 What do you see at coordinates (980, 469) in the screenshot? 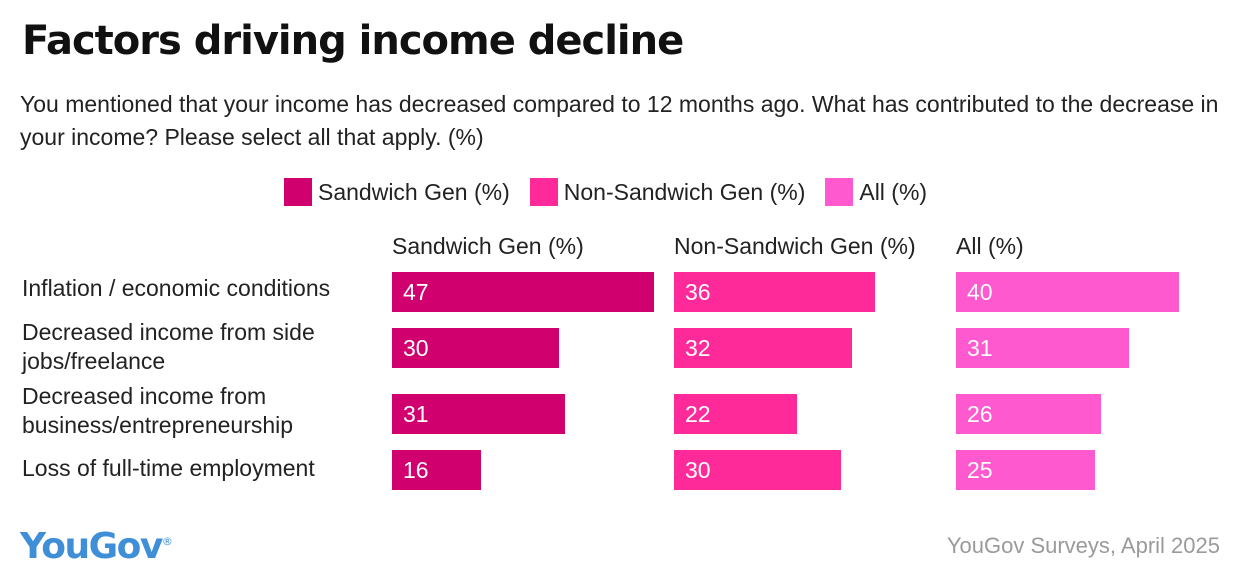
I see `bar-value-label: 25` at bounding box center [980, 469].